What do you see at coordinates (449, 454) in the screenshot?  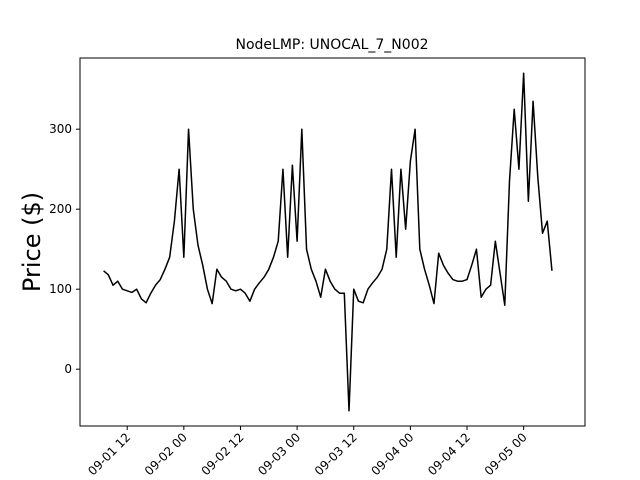 I see `x-tick-label: 09-04 12` at bounding box center [449, 454].